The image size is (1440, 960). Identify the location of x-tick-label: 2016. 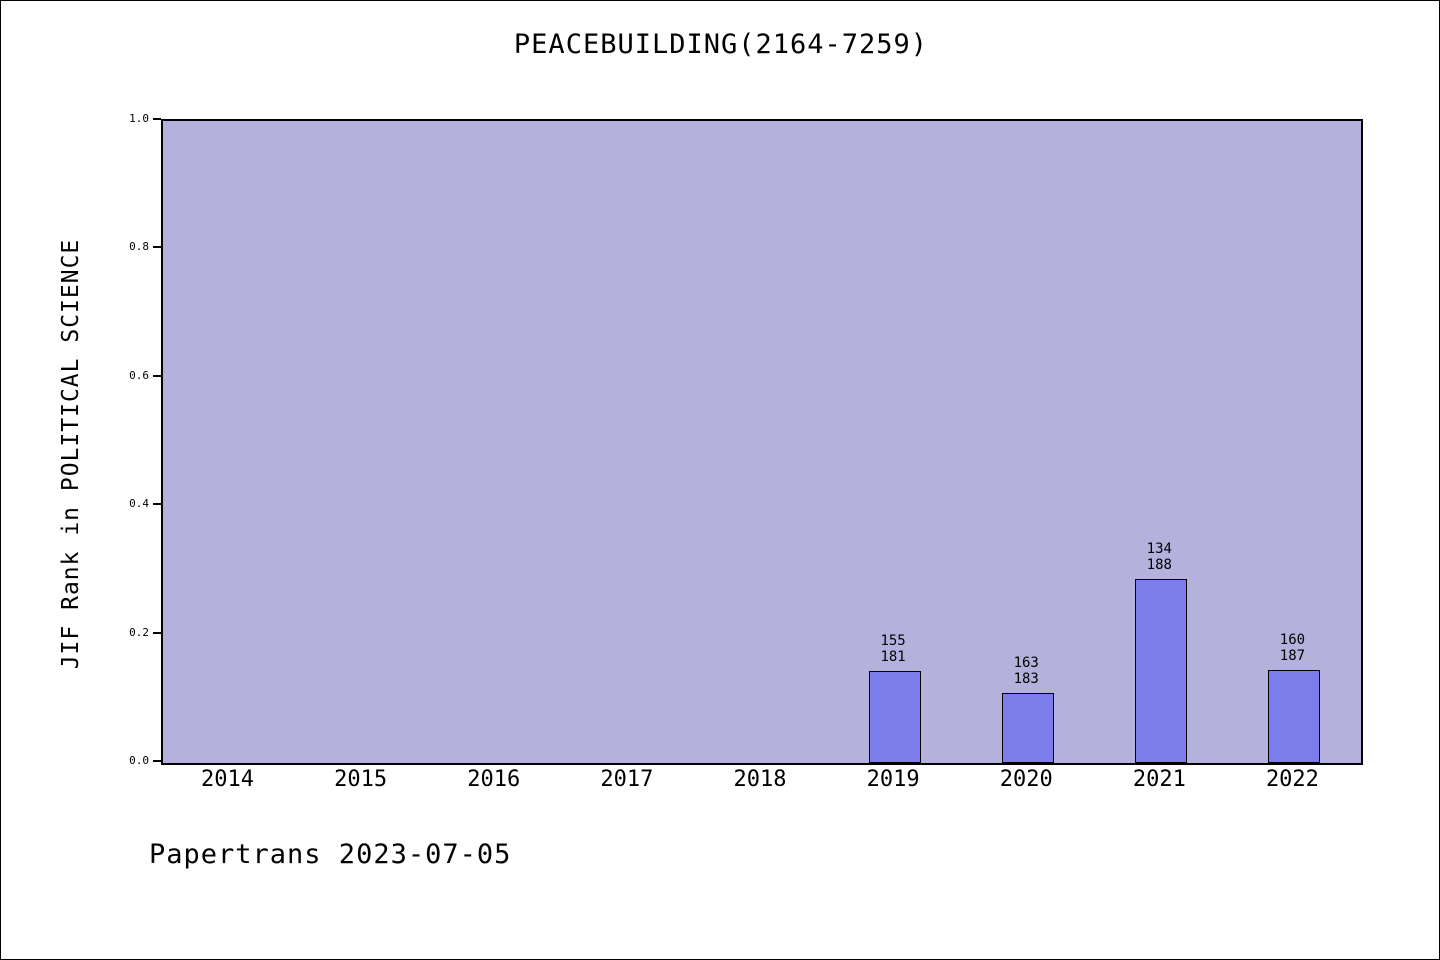
(494, 779).